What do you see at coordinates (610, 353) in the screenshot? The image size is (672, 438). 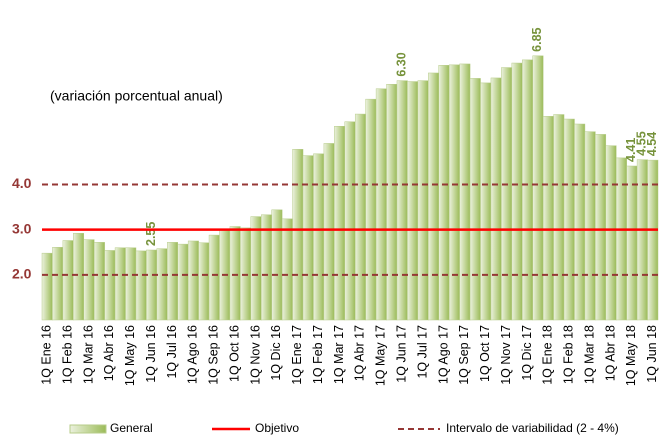 I see `x-tick-label: 1Q Abr 18` at bounding box center [610, 353].